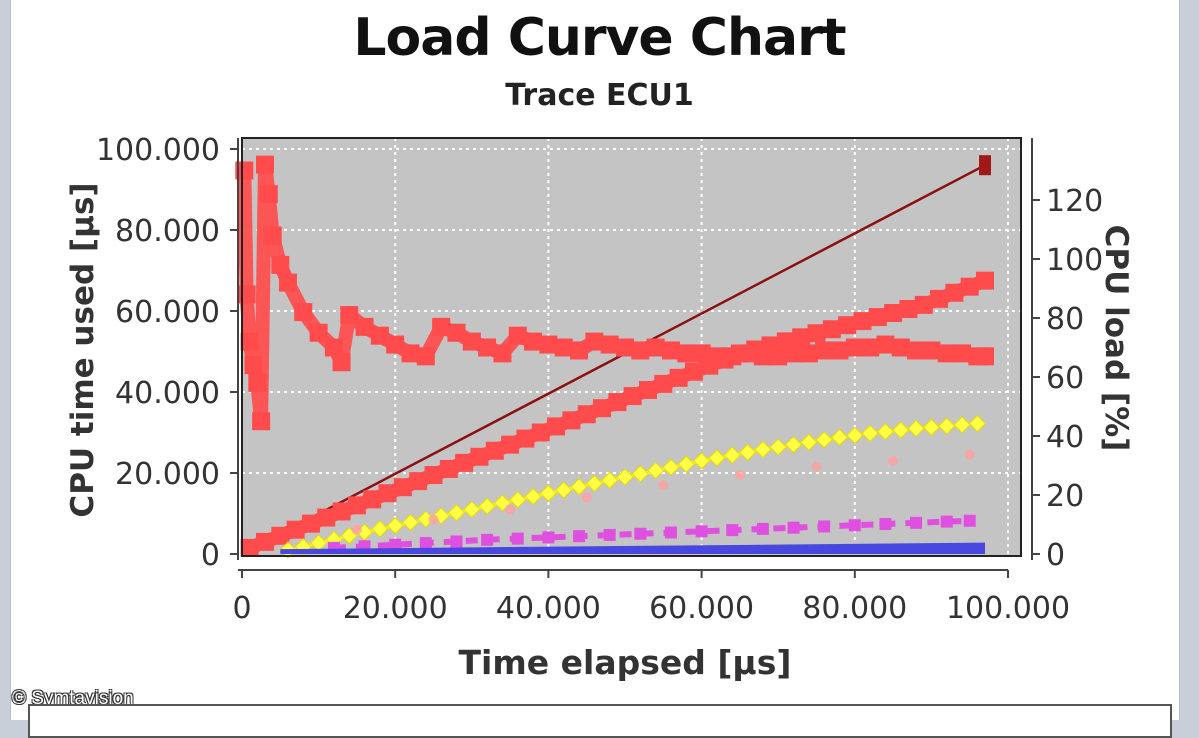 The image size is (1199, 738). What do you see at coordinates (1074, 201) in the screenshot?
I see `y2-tick-label: 120` at bounding box center [1074, 201].